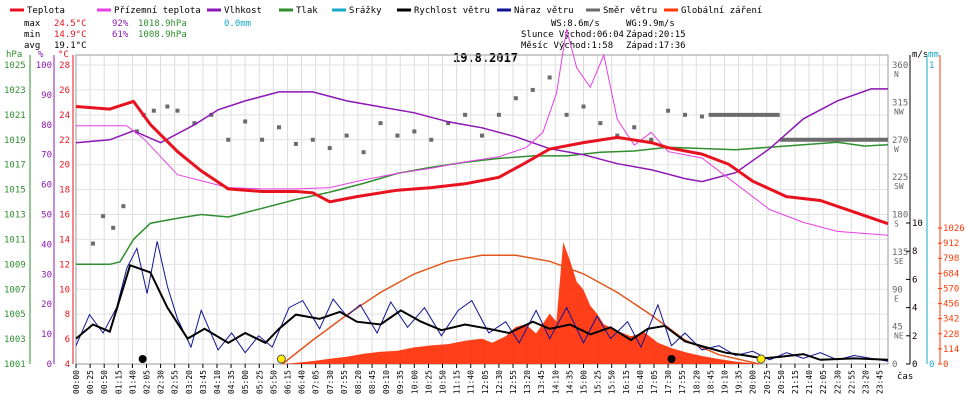 This screenshot has height=400, width=966. Describe the element at coordinates (951, 350) in the screenshot. I see `radiation-tick-label: 114` at that location.